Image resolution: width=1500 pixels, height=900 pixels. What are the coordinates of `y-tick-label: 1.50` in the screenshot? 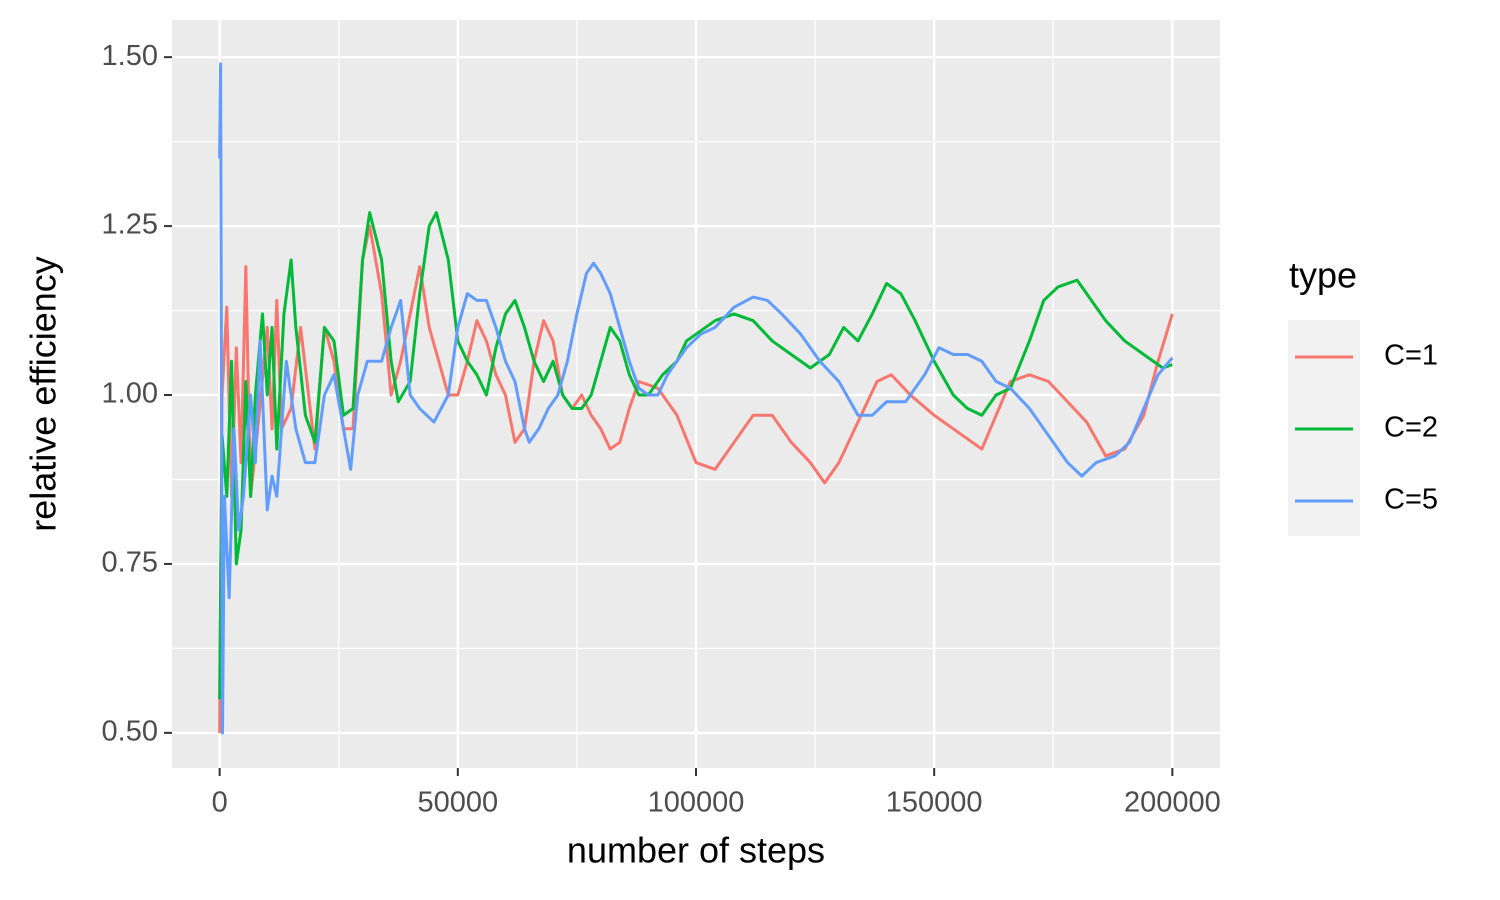 It's located at (130, 56).